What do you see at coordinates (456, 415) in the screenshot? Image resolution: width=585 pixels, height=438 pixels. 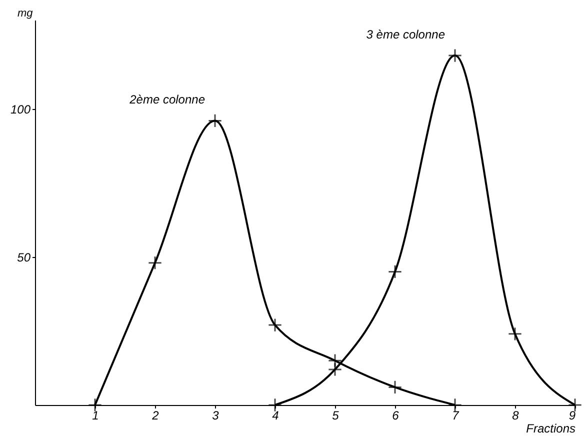 I see `x-tick-label: 7` at bounding box center [456, 415].